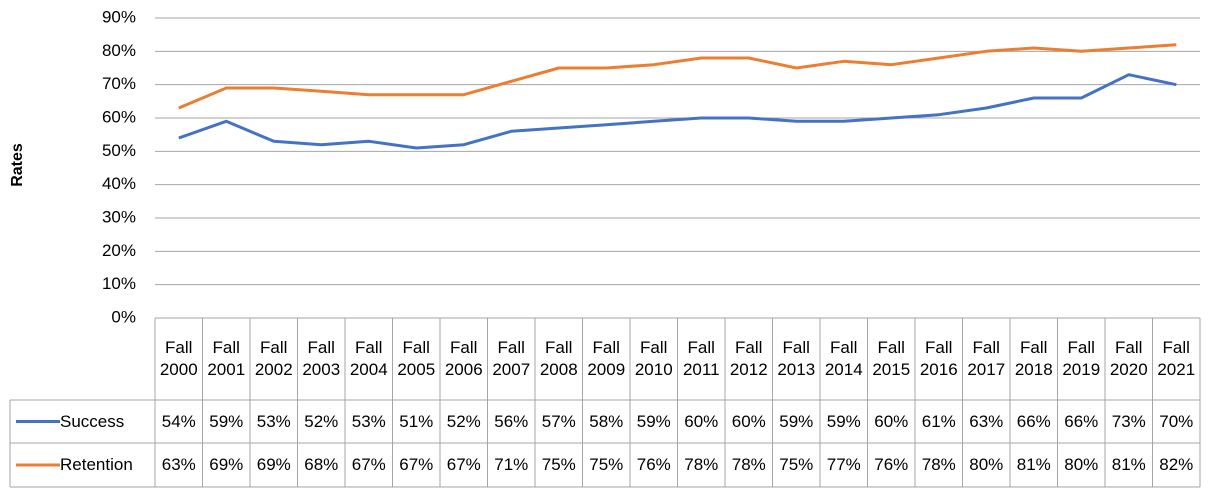 This screenshot has width=1214, height=493. Describe the element at coordinates (416, 421) in the screenshot. I see `data-label: 51%` at that location.